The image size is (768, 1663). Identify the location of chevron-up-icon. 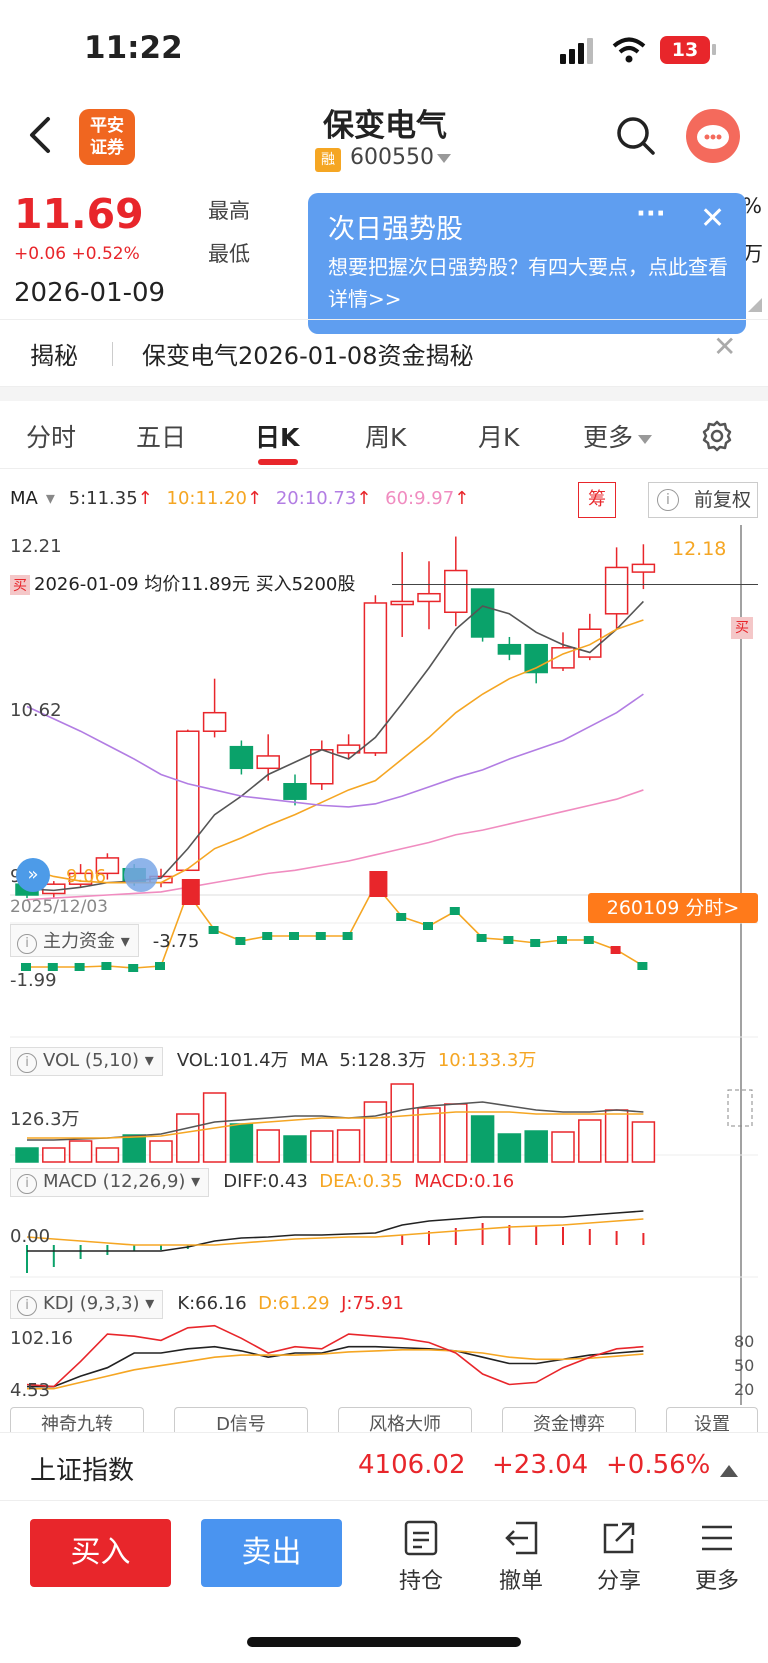
(729, 1471).